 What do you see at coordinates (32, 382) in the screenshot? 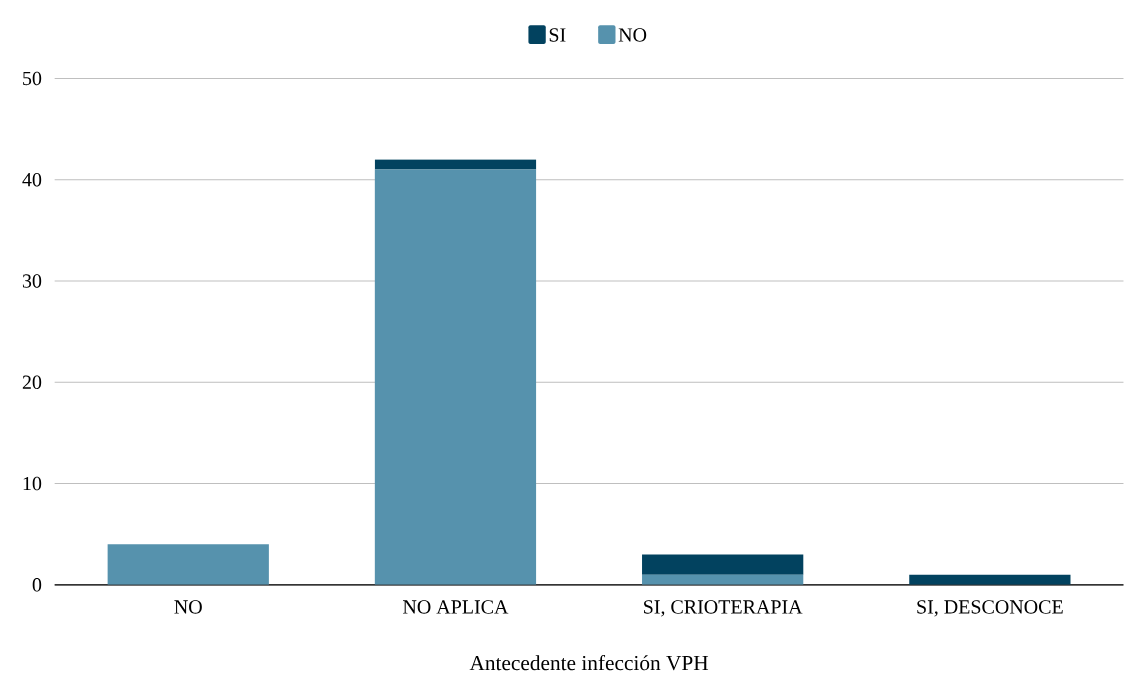
I see `y-tick-label: 20` at bounding box center [32, 382].